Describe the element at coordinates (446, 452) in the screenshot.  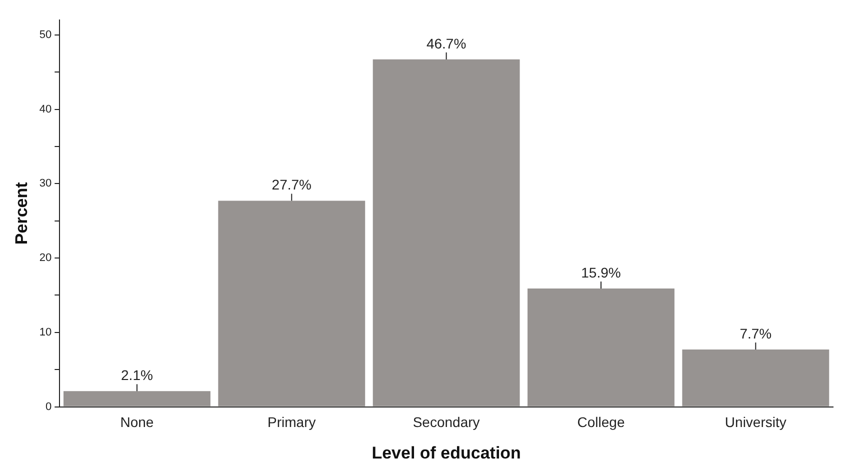
I see `x-axis-title: Level of education` at that location.